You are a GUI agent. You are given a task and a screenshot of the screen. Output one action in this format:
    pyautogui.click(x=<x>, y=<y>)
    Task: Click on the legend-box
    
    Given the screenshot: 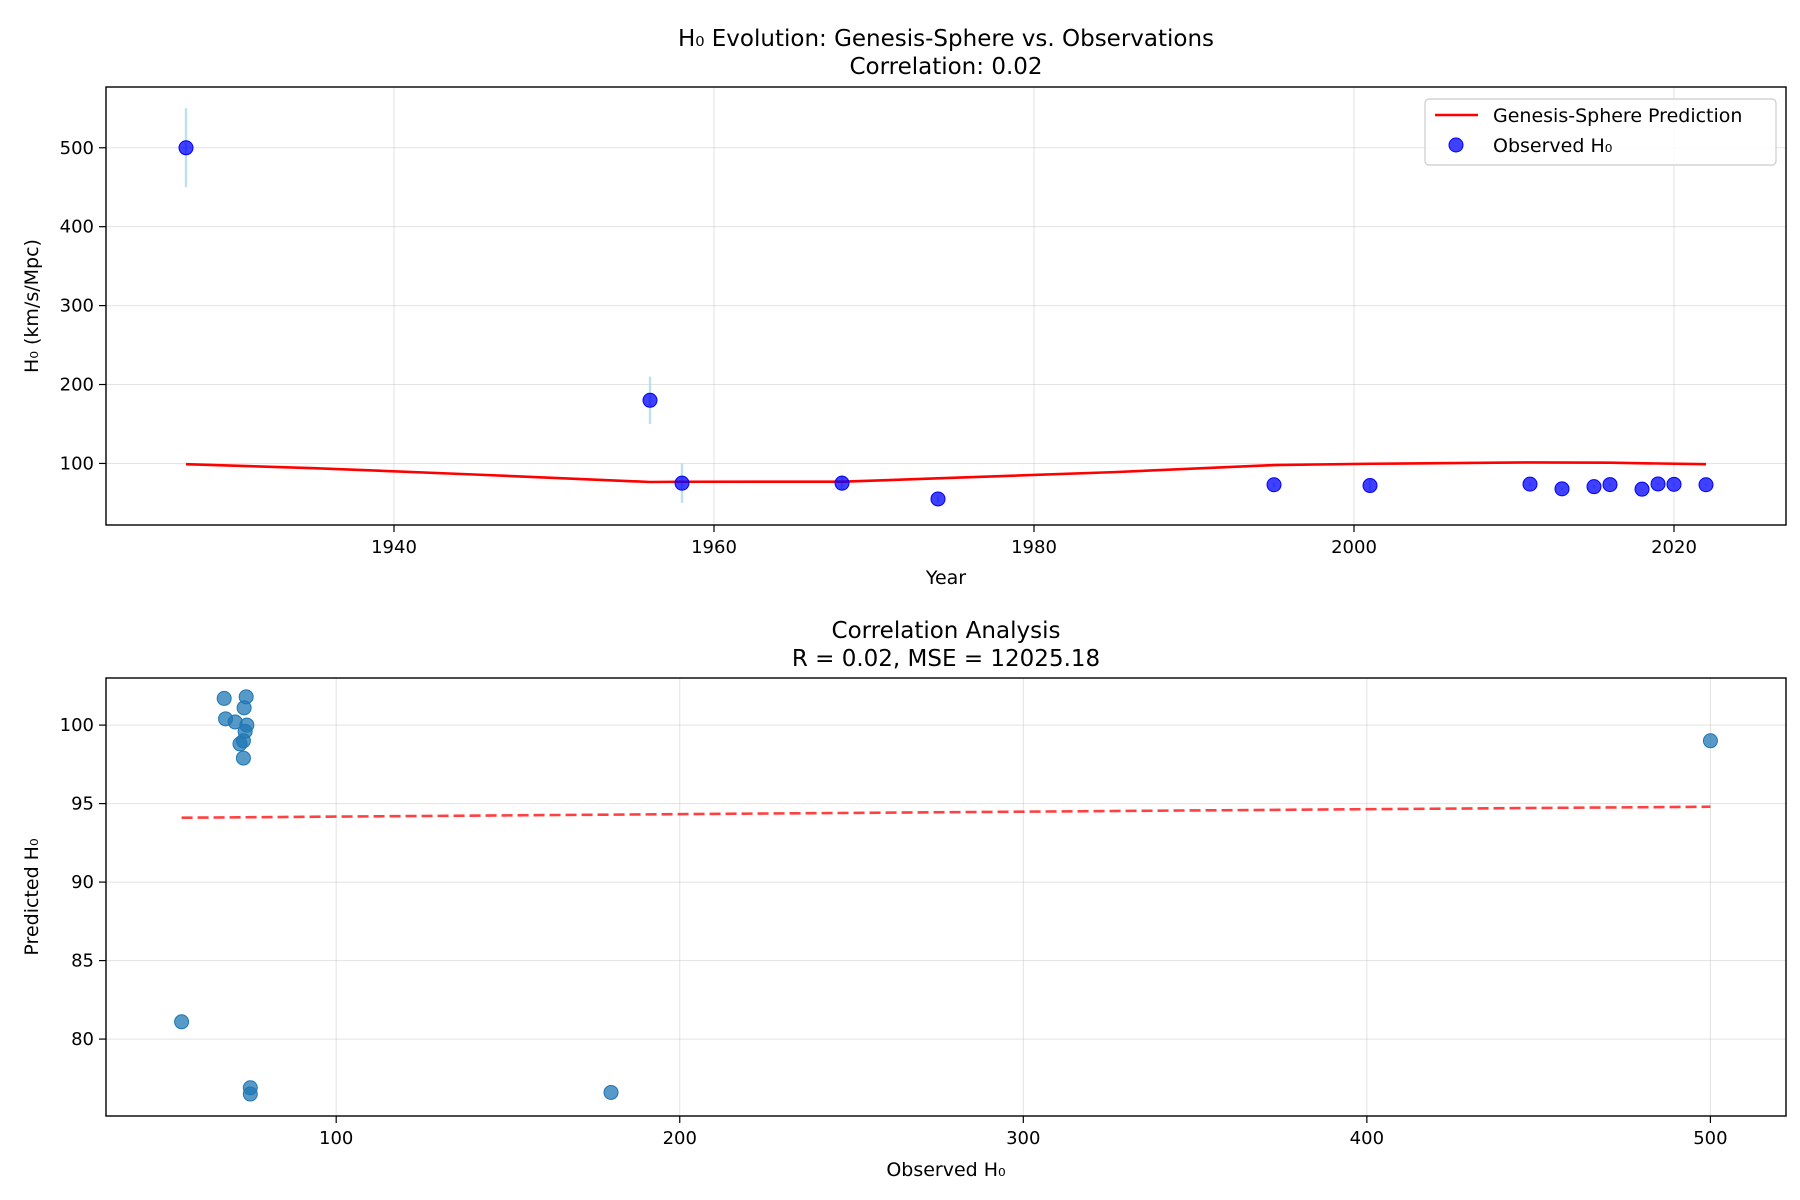 What is the action you would take?
    pyautogui.click(x=1600, y=132)
    